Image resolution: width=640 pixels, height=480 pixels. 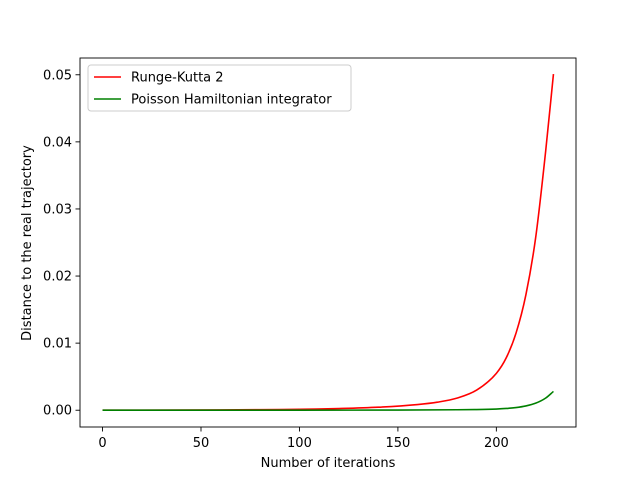 What do you see at coordinates (57, 75) in the screenshot?
I see `y-tick-label: 0.05` at bounding box center [57, 75].